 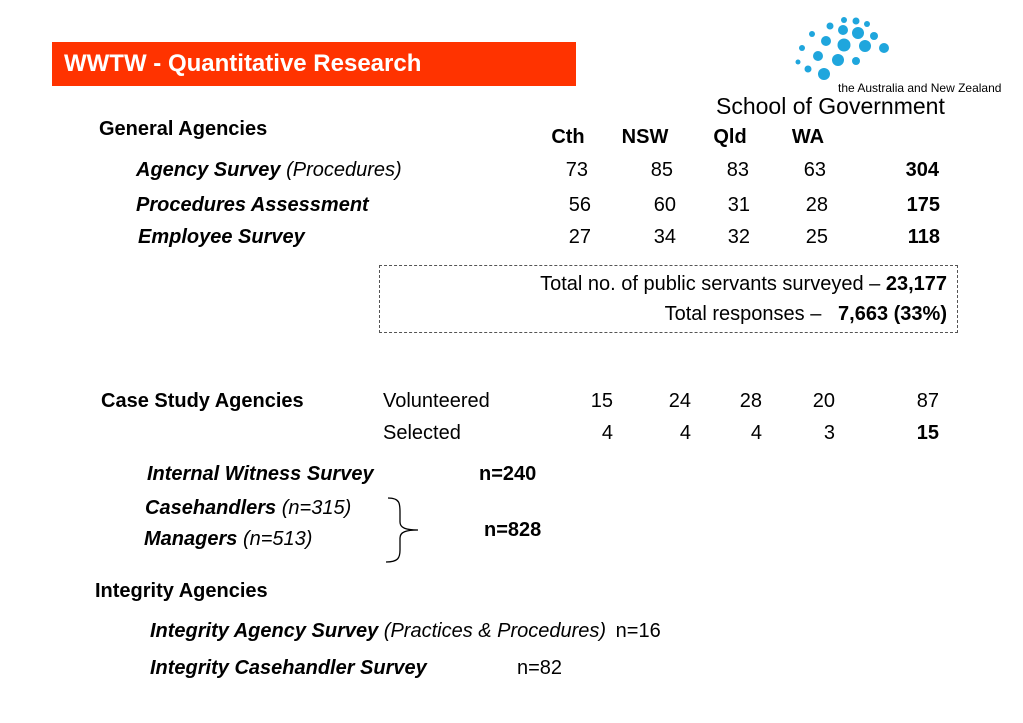 I want to click on total-responses-line: Total responses – 7,663 (33%), so click(x=806, y=314).